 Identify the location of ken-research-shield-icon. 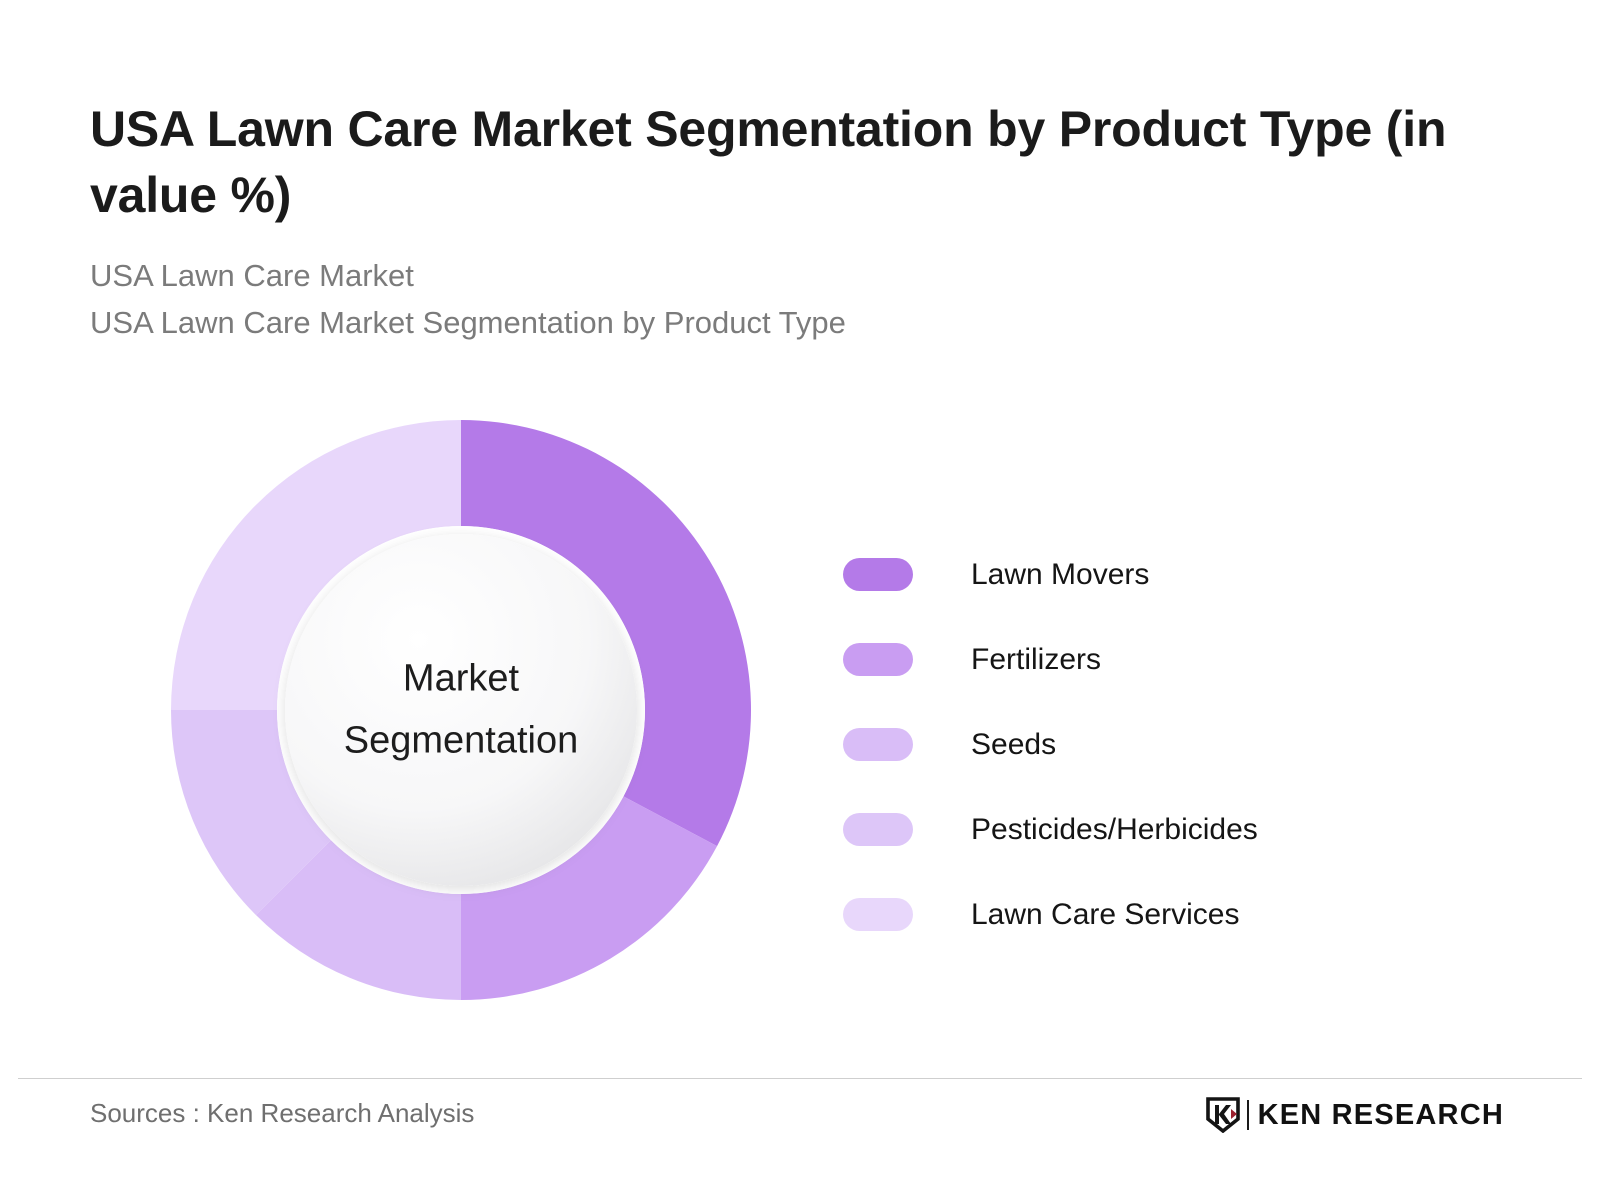
(1222, 1115).